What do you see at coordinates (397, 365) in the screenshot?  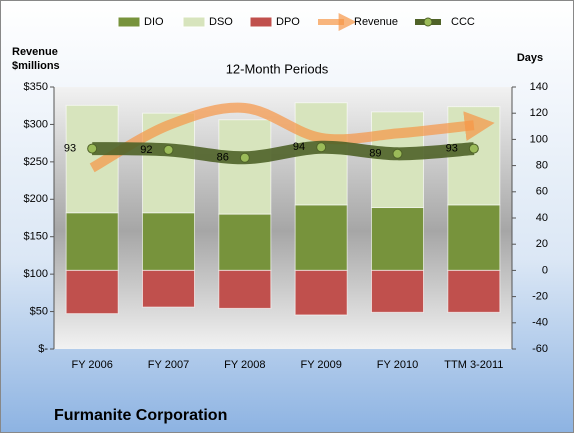 I see `x-tick-label: FY 2010` at bounding box center [397, 365].